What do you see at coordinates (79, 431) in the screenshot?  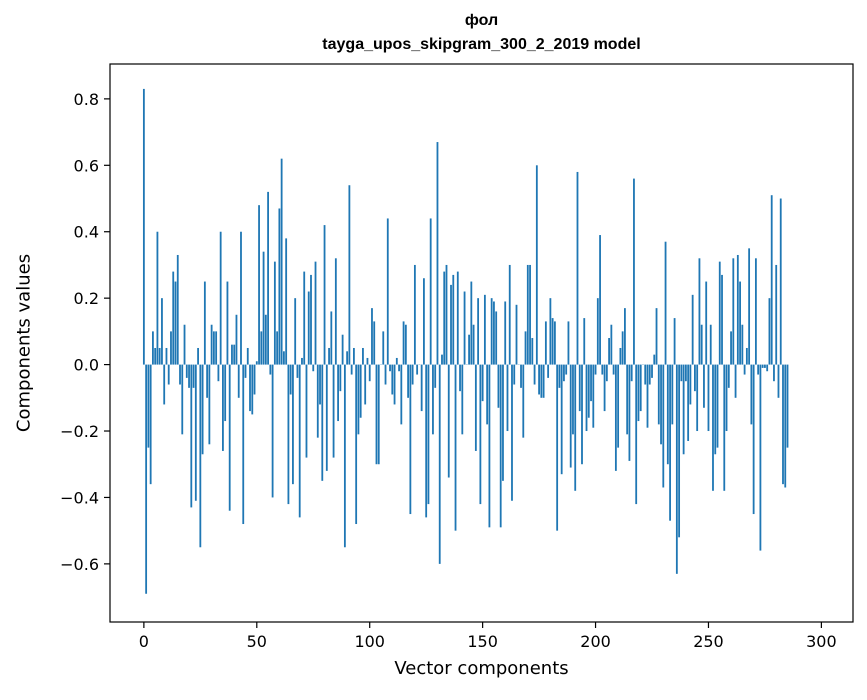 I see `y-tick-label: −0.2` at bounding box center [79, 431].